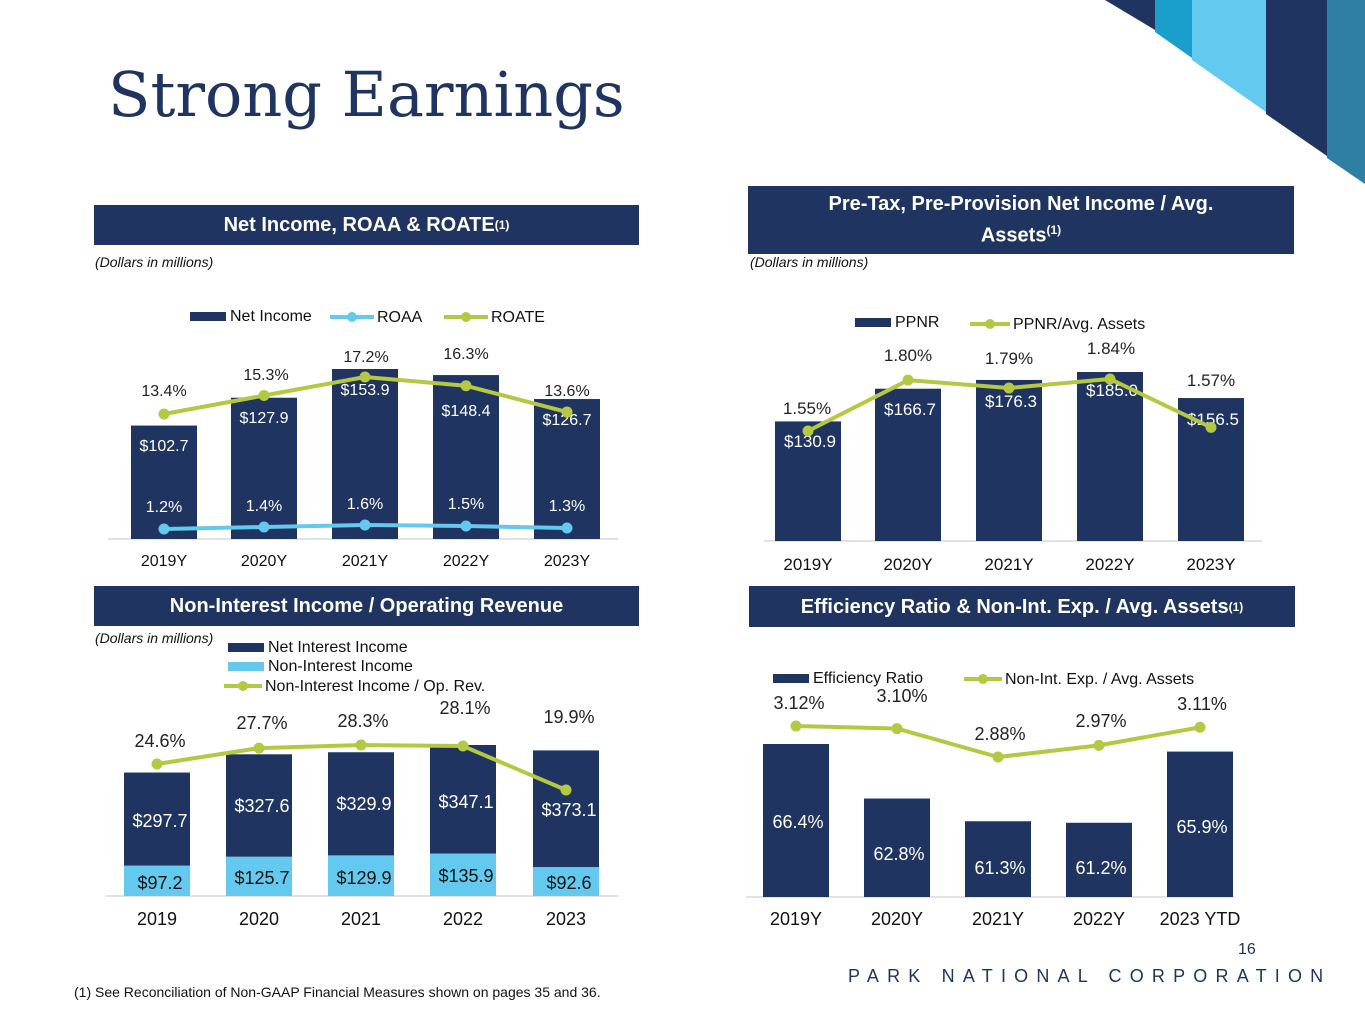  What do you see at coordinates (566, 391) in the screenshot?
I see `data-label-roate: 13.6%` at bounding box center [566, 391].